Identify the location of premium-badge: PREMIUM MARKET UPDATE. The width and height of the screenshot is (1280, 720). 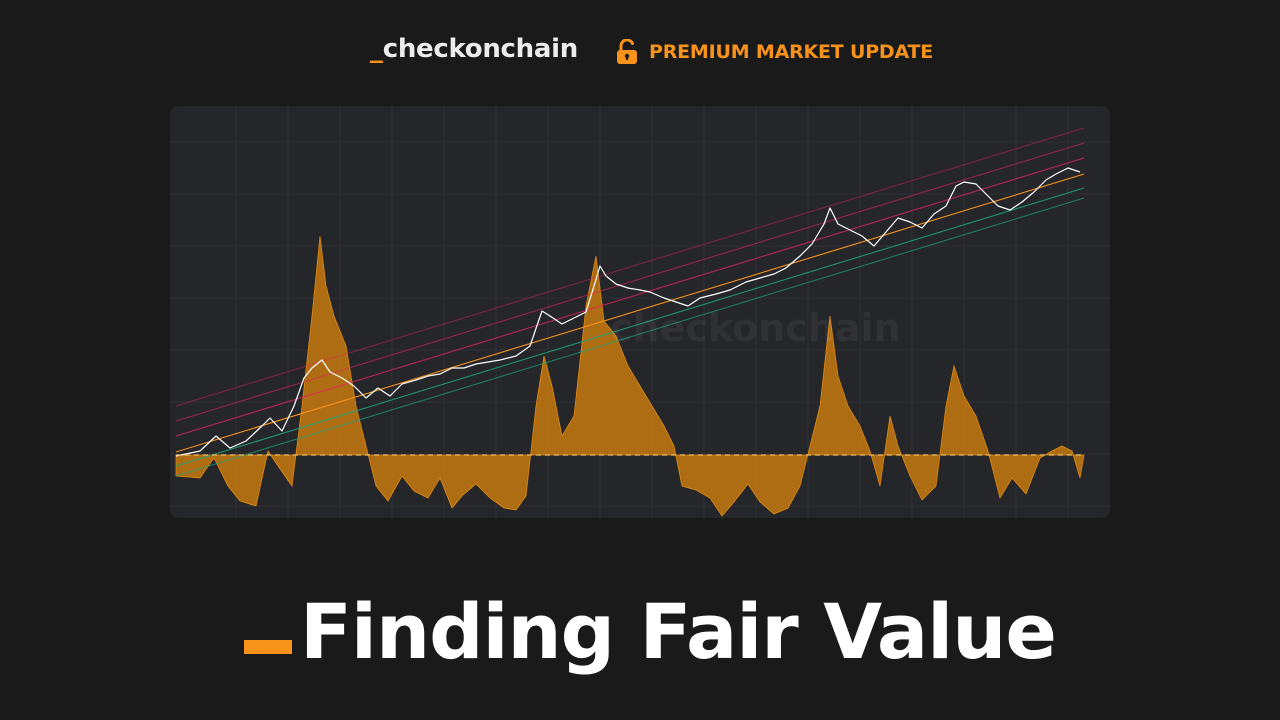
(774, 52).